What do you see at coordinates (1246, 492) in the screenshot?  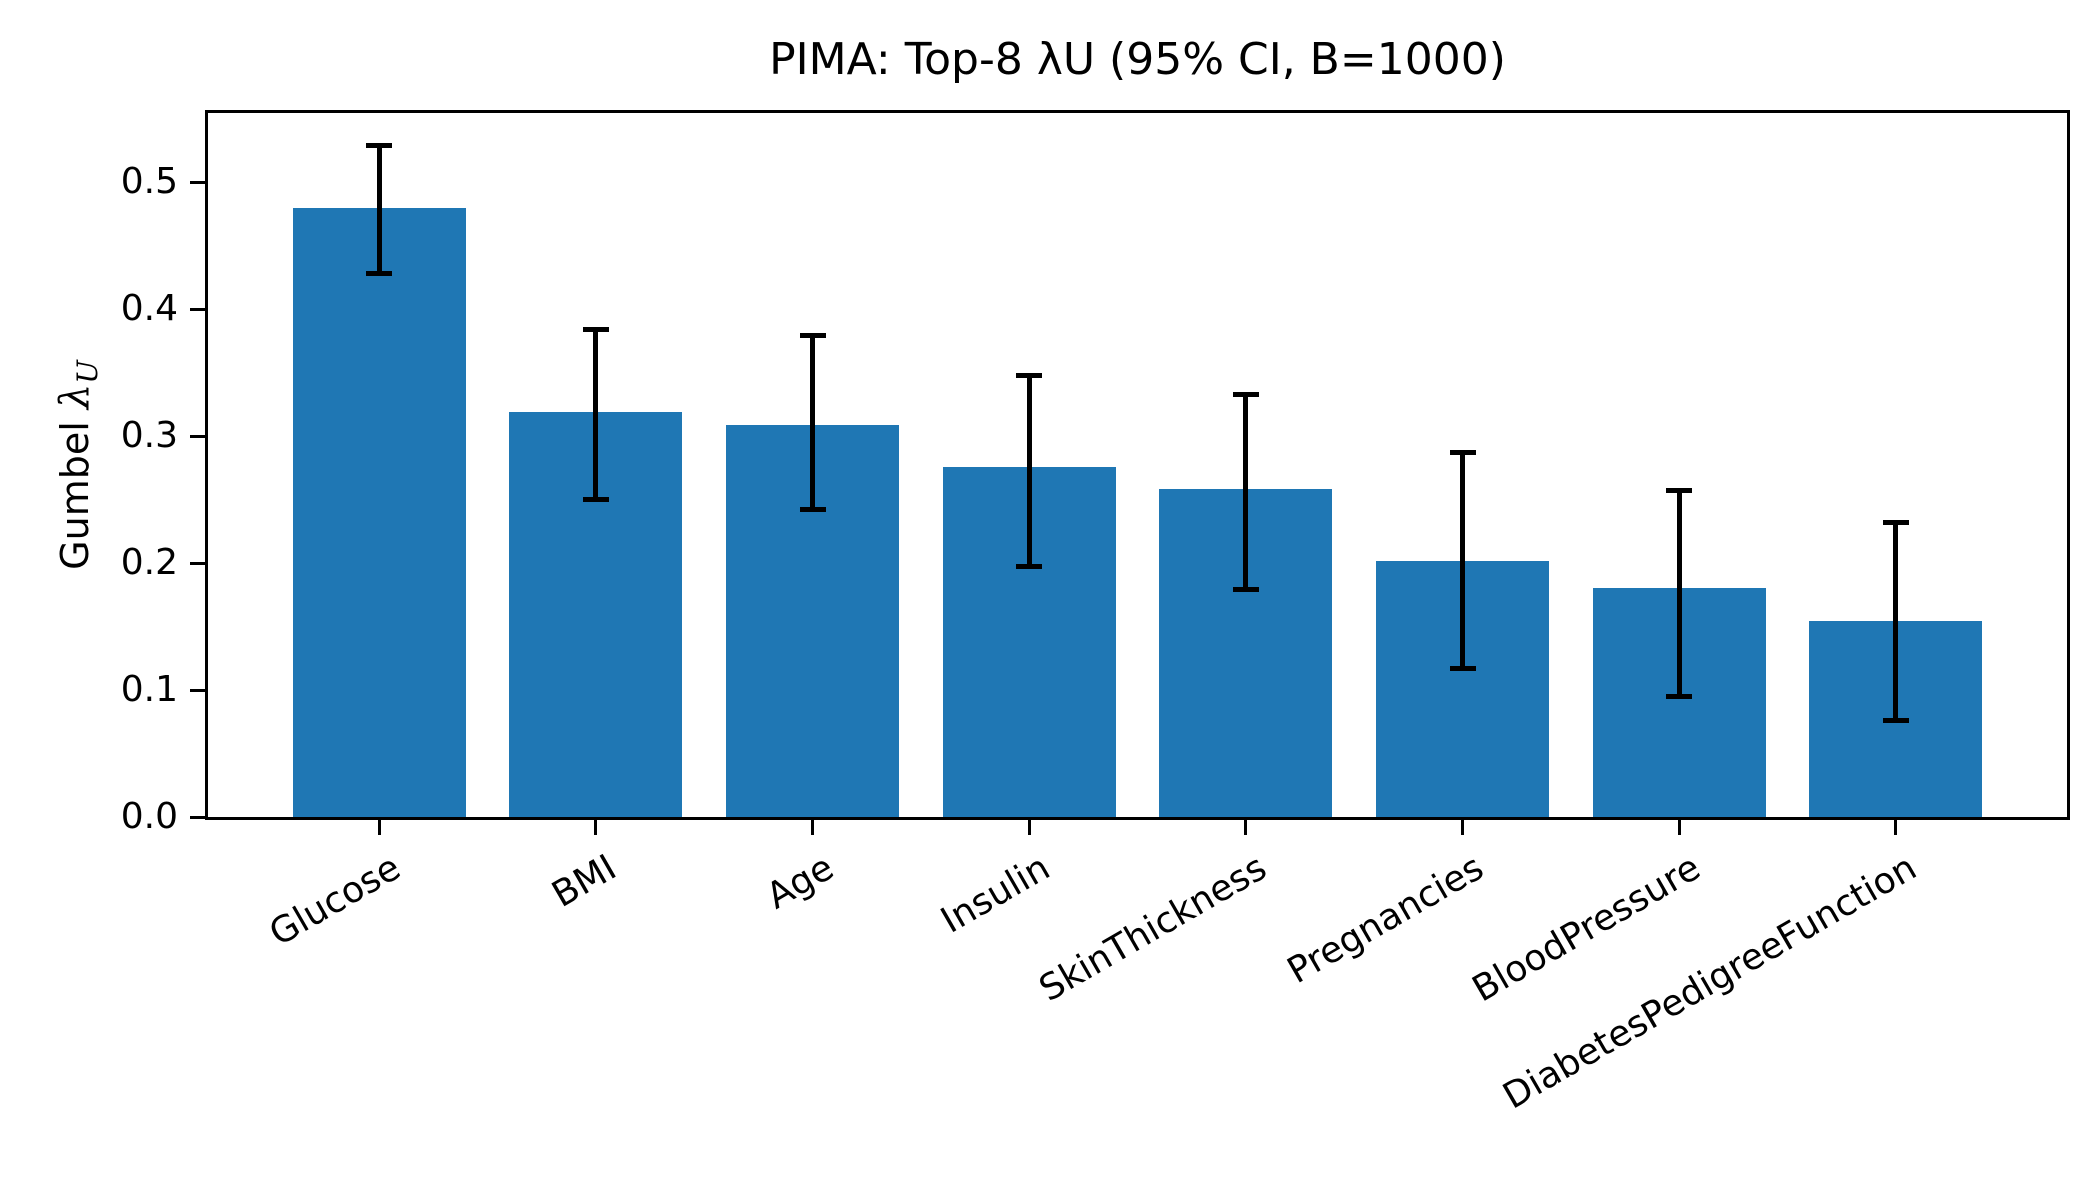 I see `errorbar-skinthickness` at bounding box center [1246, 492].